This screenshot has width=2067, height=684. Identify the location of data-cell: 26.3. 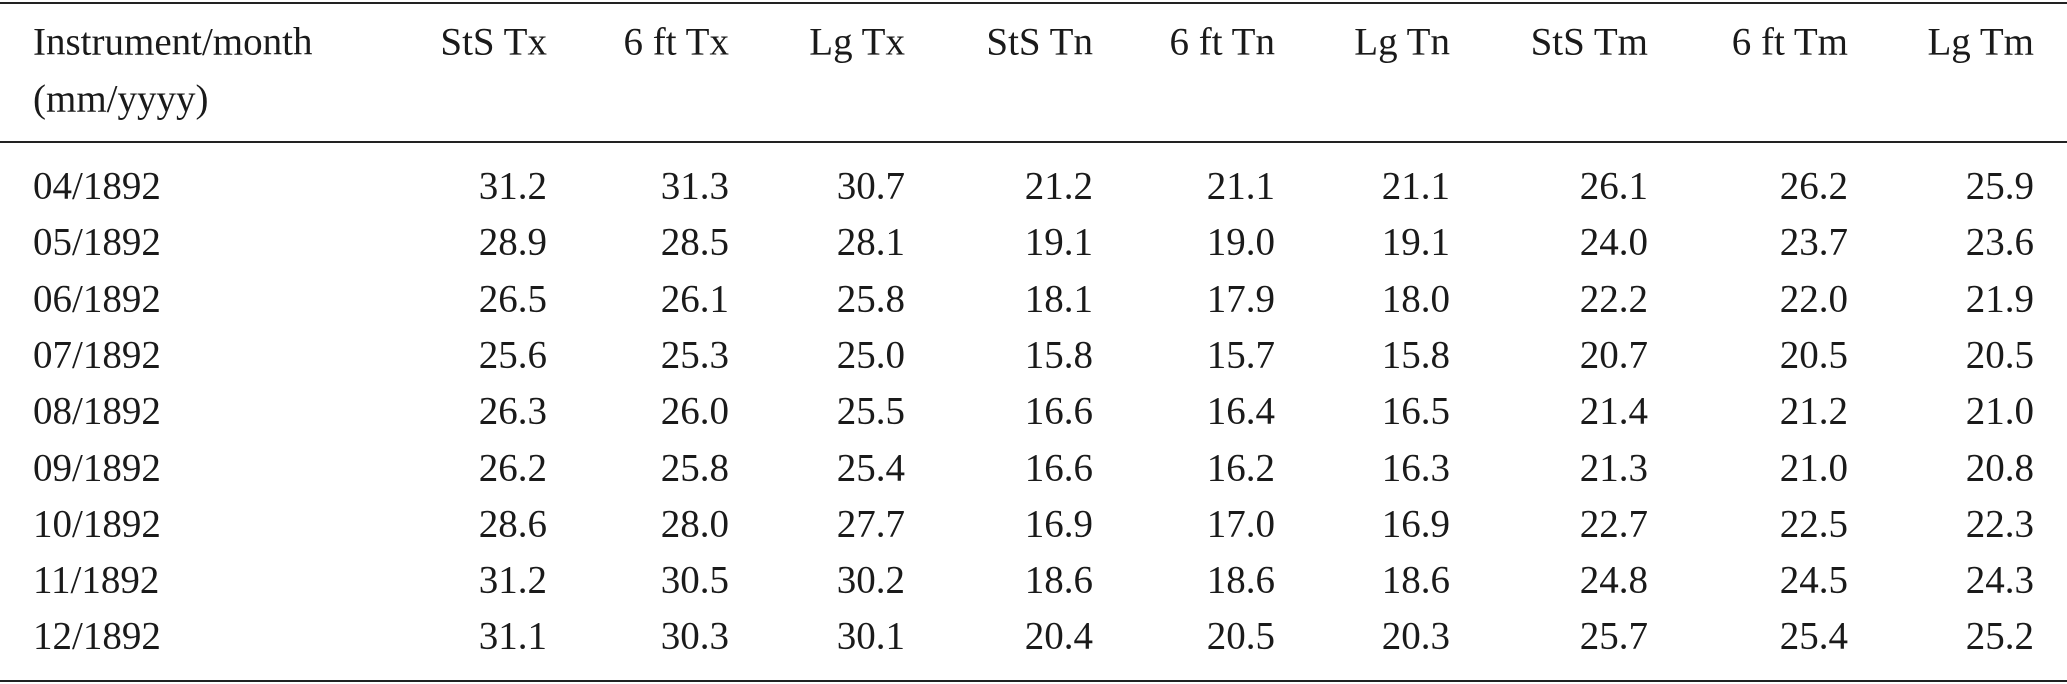
(512, 411).